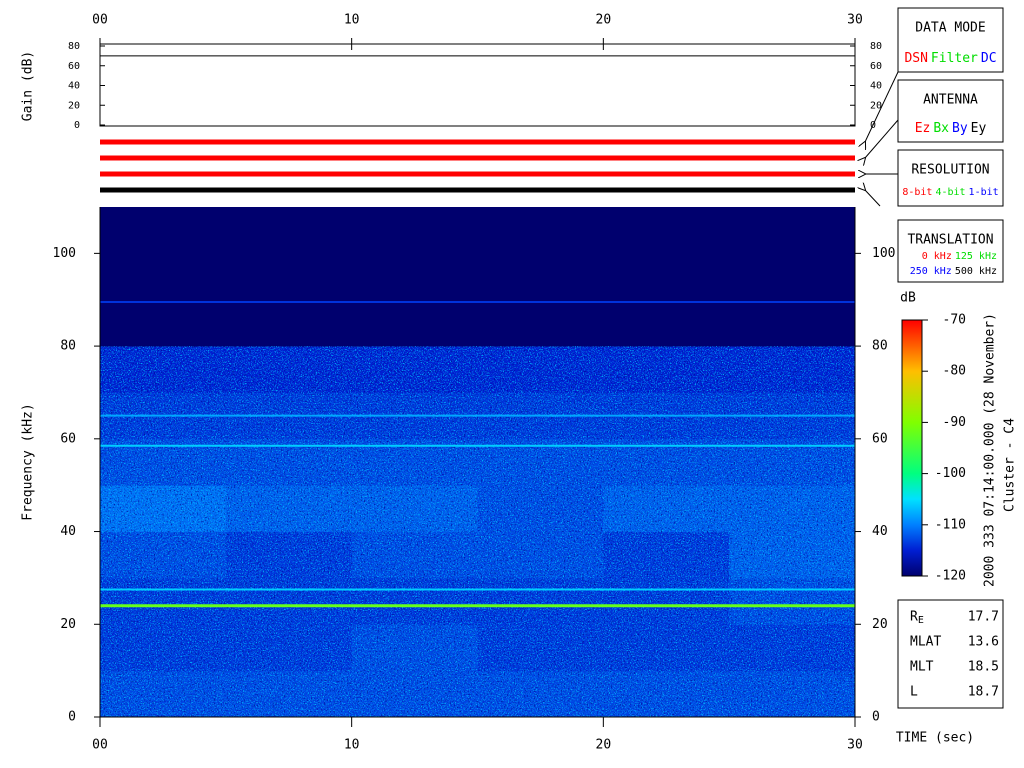  Describe the element at coordinates (915, 58) in the screenshot. I see `panel-item: DSN` at that location.